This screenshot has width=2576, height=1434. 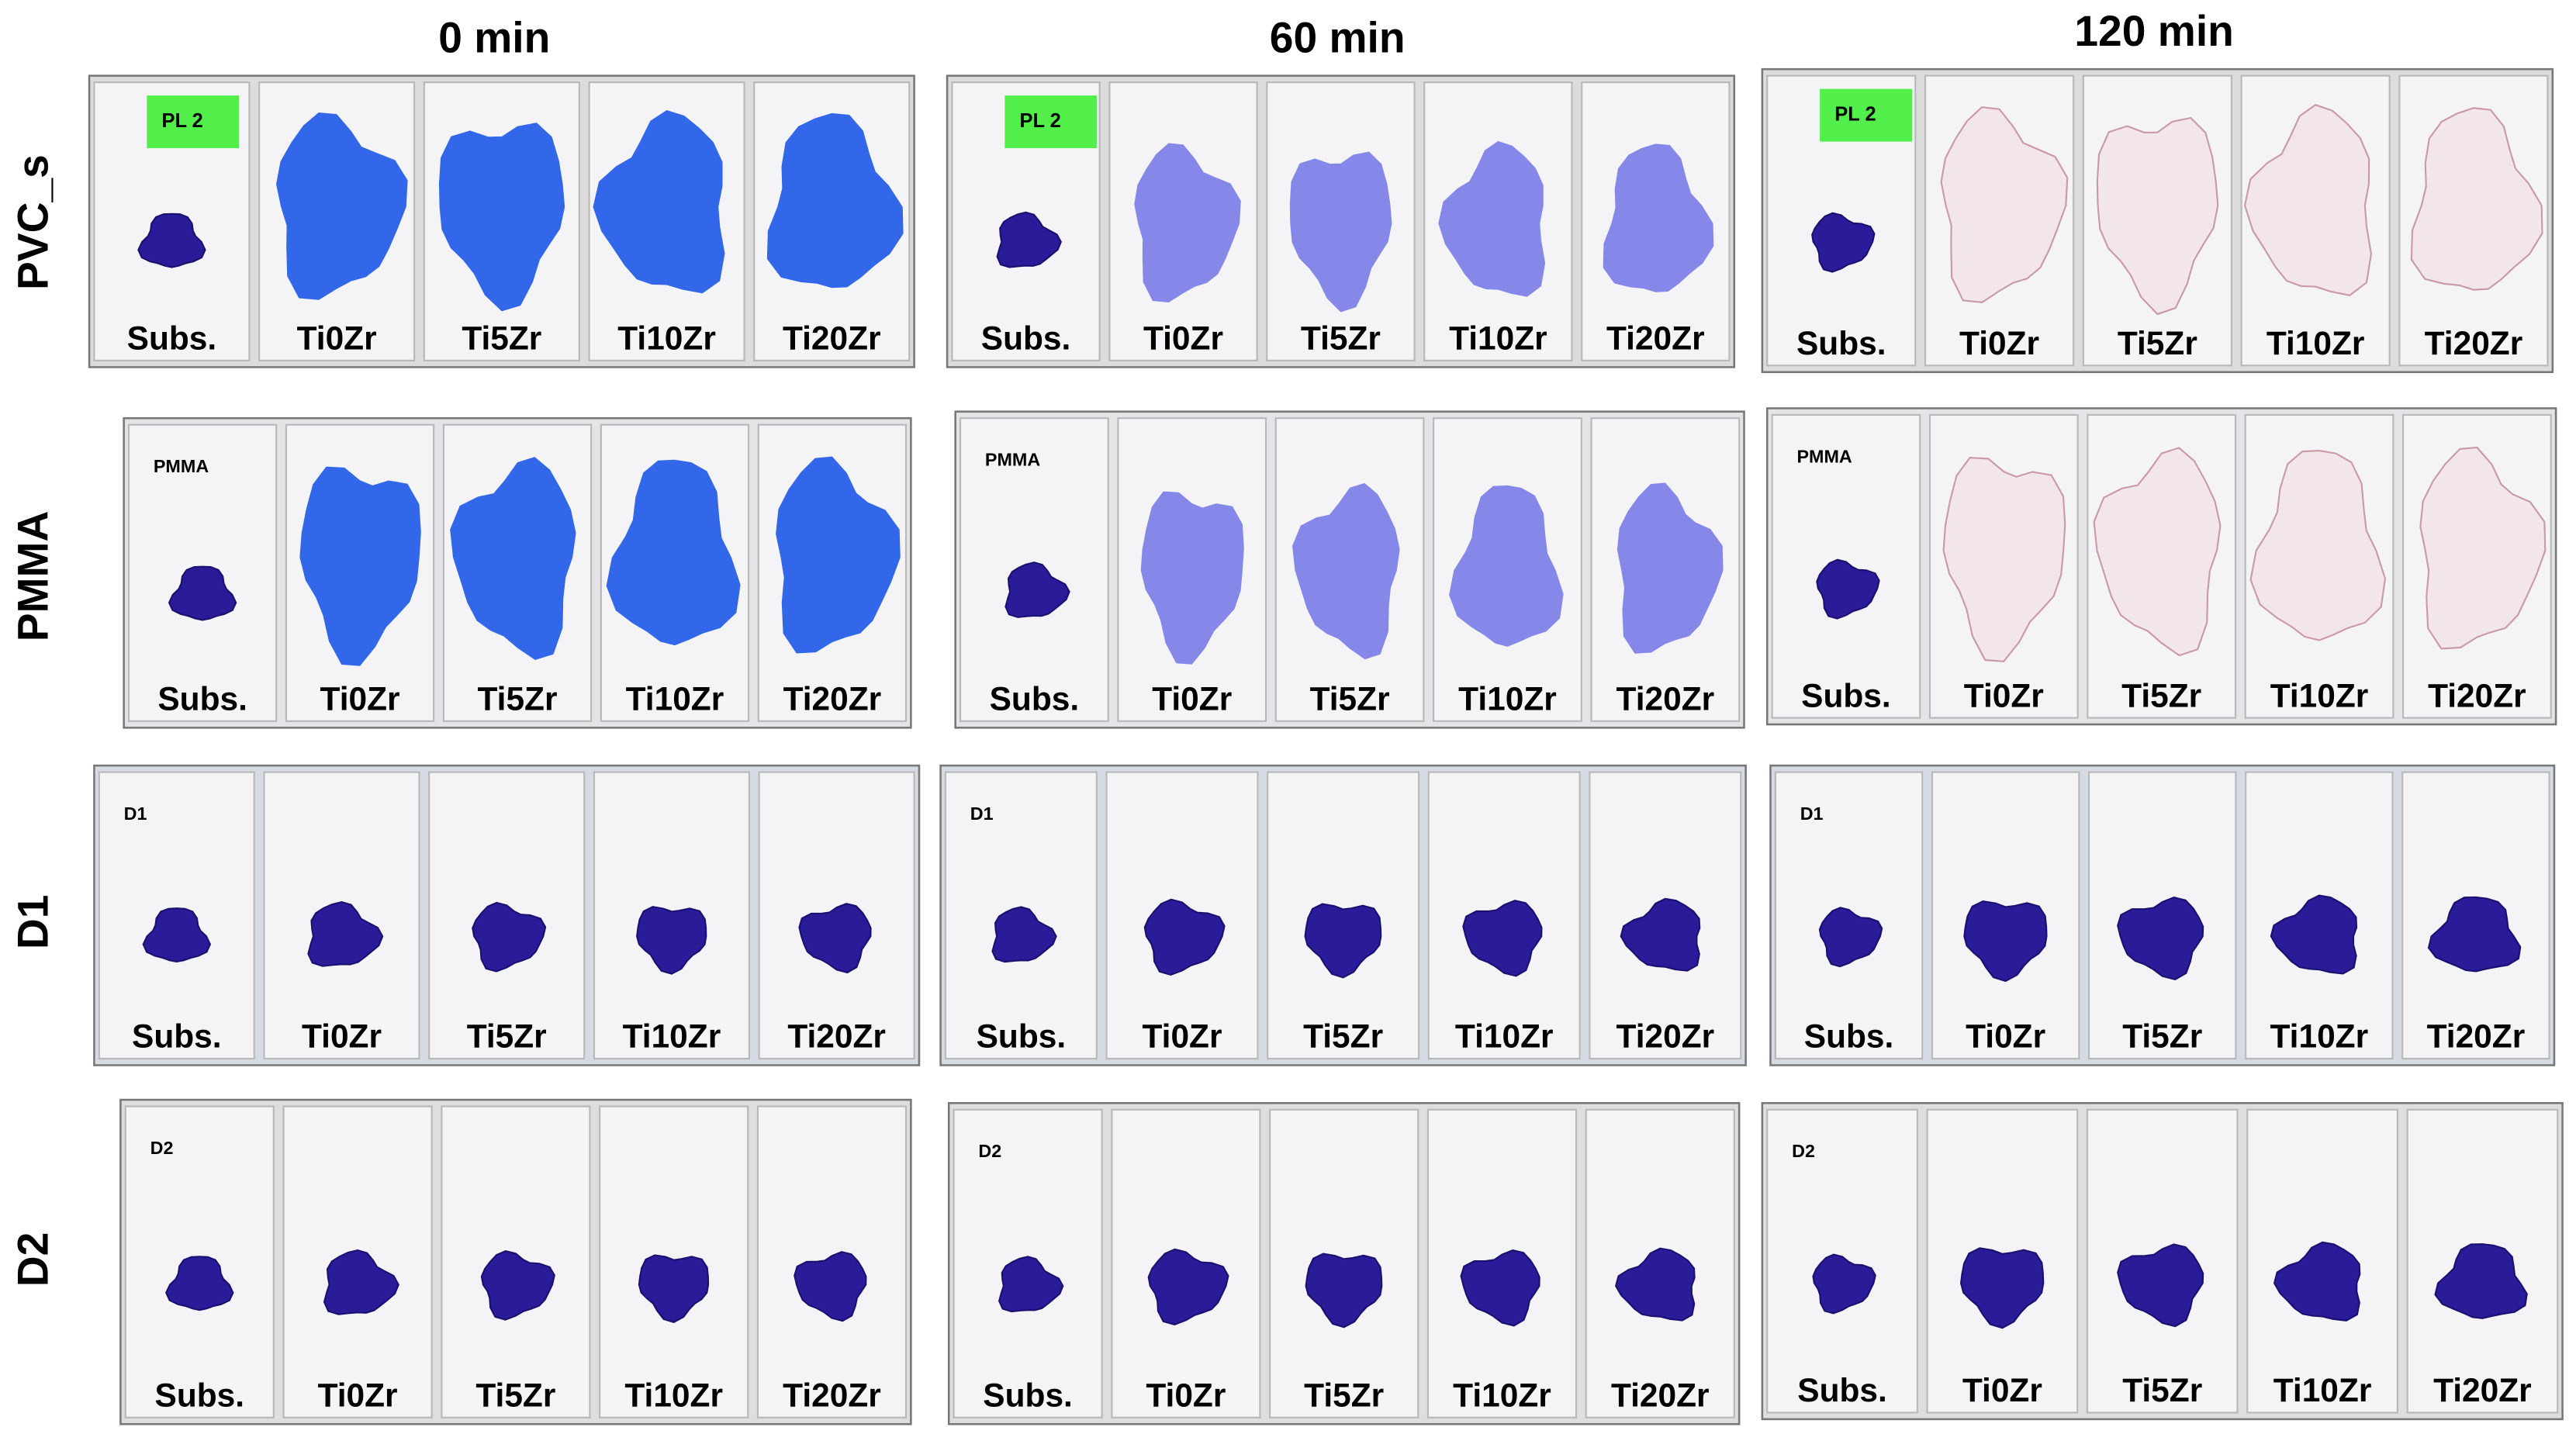 What do you see at coordinates (33, 222) in the screenshot?
I see `row-label: PVC_s` at bounding box center [33, 222].